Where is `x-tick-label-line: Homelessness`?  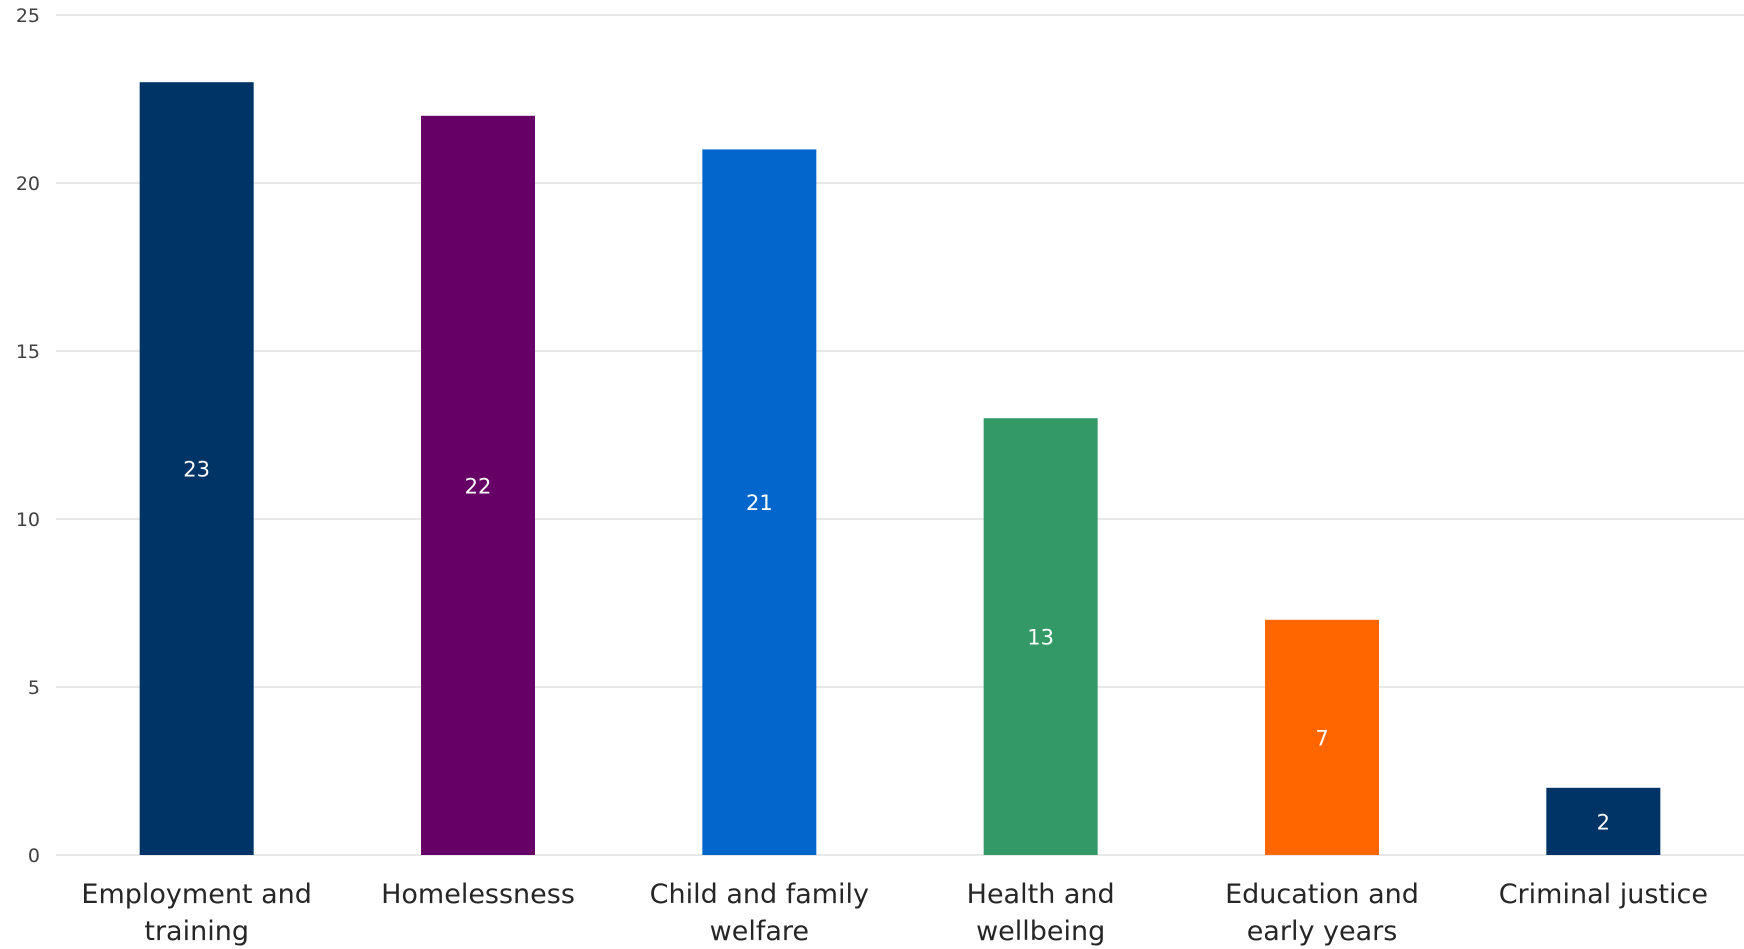
x-tick-label-line: Homelessness is located at coordinates (478, 894).